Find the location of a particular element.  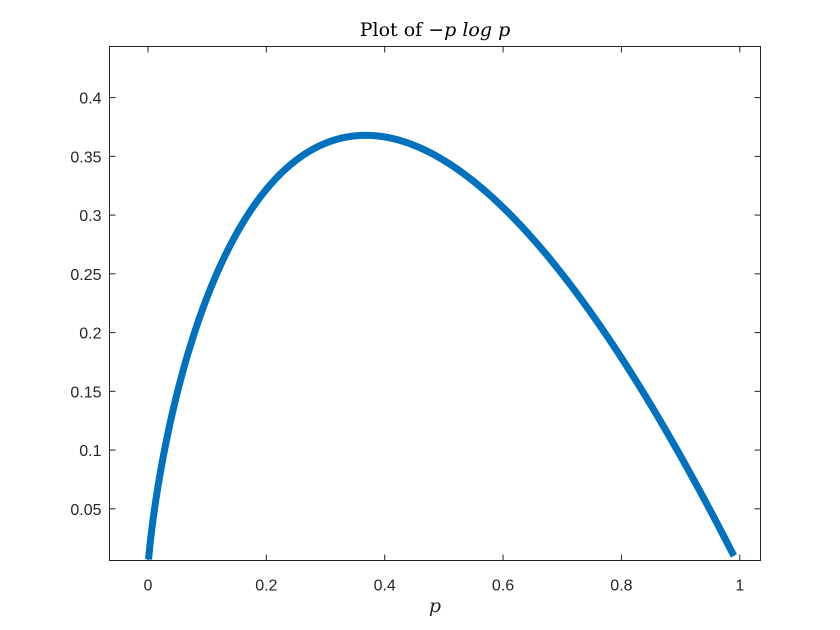

y-tick-label: 0.35 is located at coordinates (85, 157).